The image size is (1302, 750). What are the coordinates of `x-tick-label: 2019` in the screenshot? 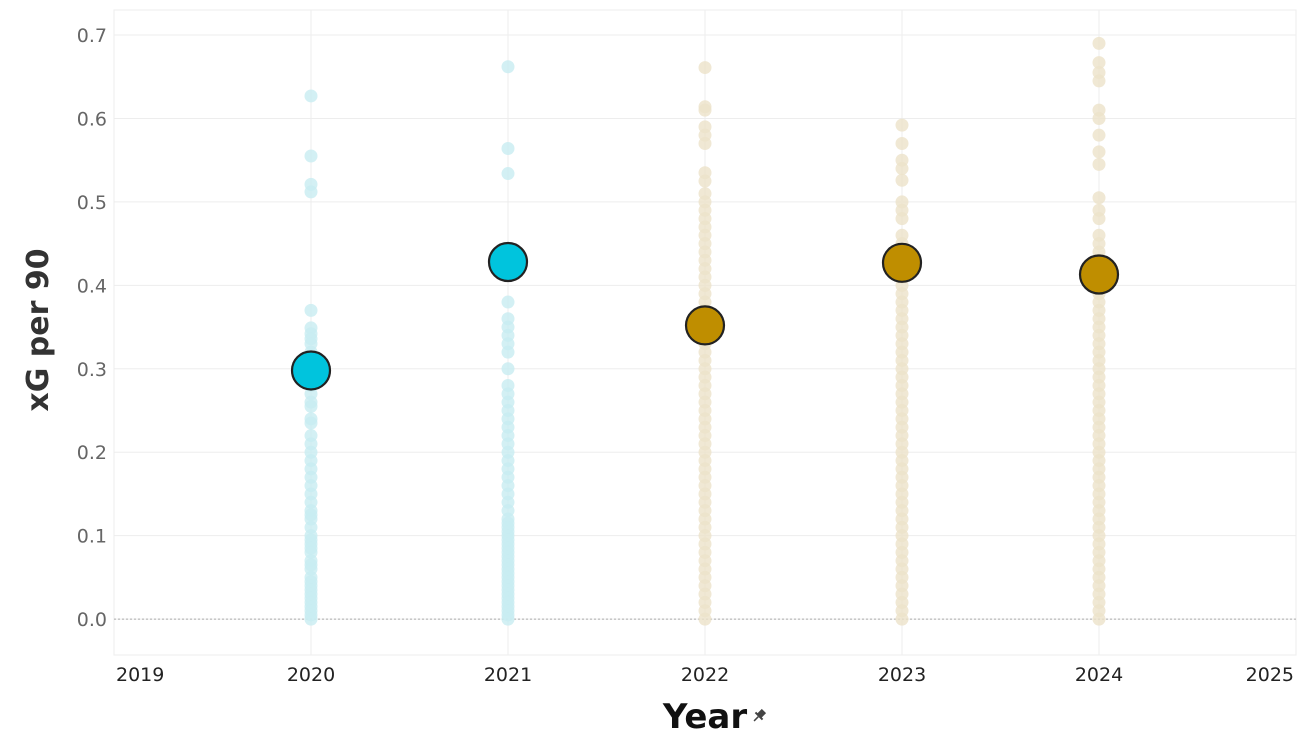 It's located at (140, 675).